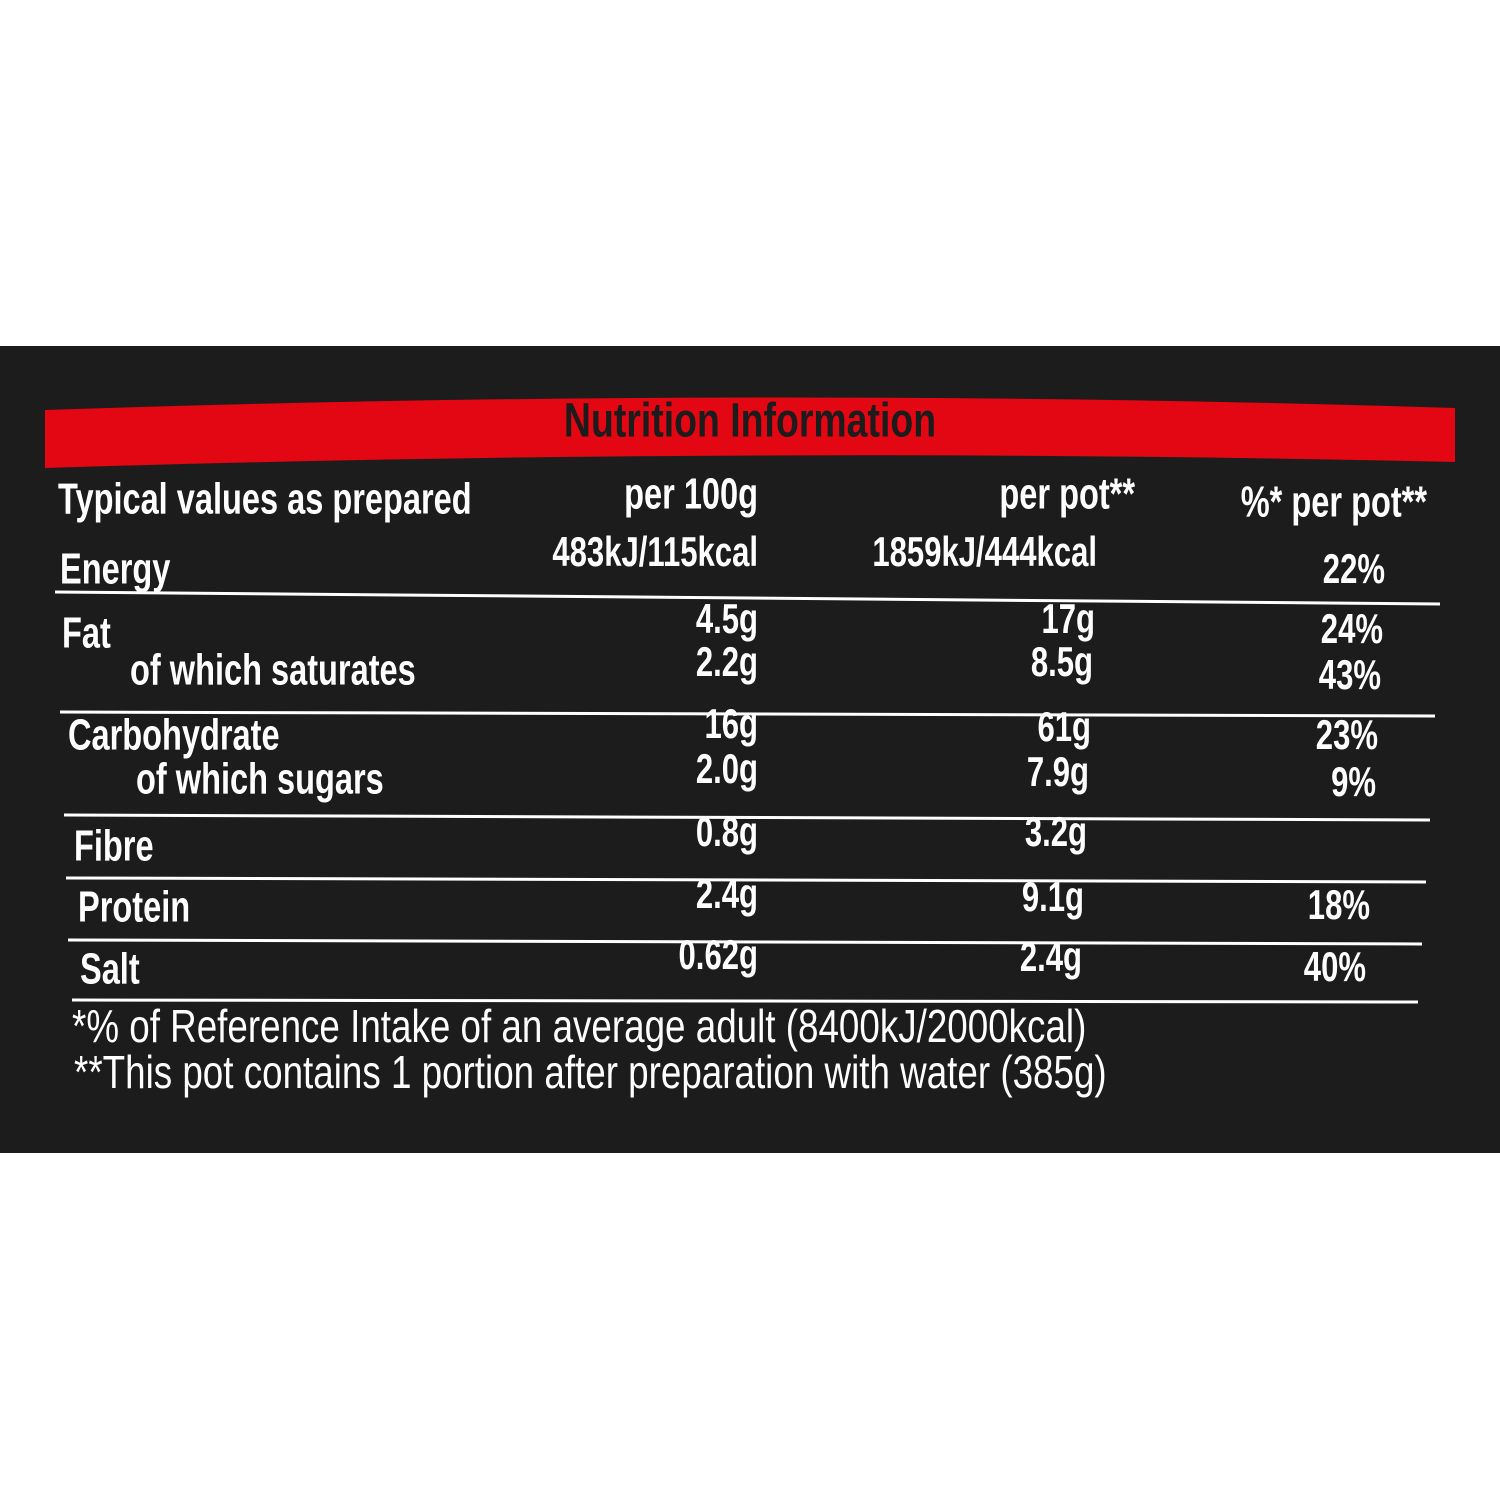  I want to click on cell-value: 0.8g, so click(727, 832).